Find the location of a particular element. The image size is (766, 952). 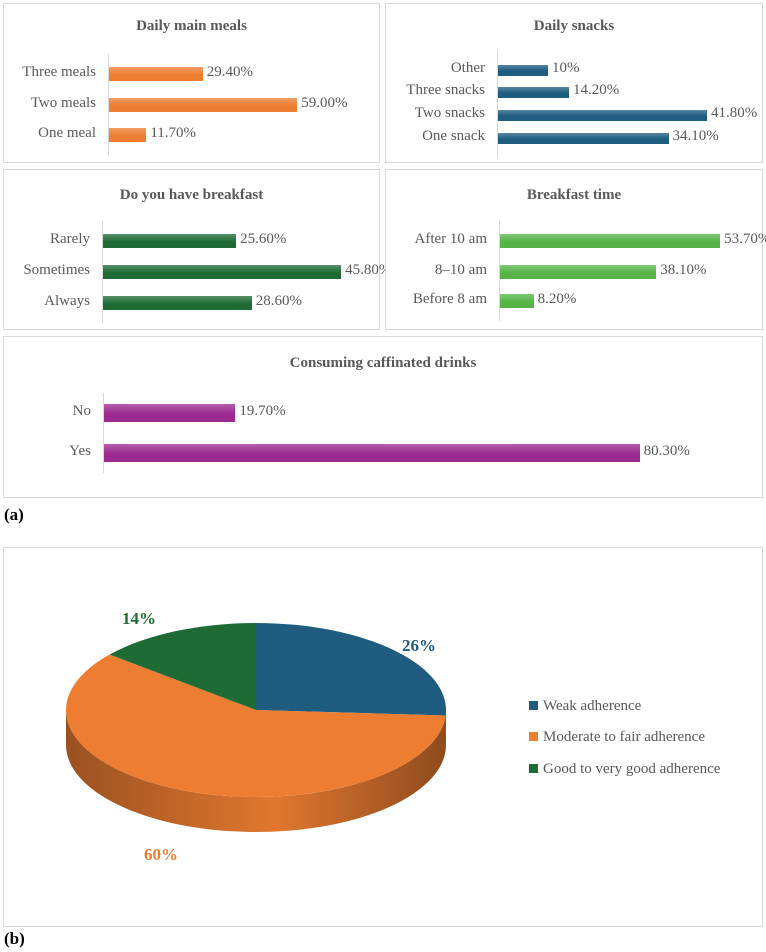

category-label: No is located at coordinates (81, 411).